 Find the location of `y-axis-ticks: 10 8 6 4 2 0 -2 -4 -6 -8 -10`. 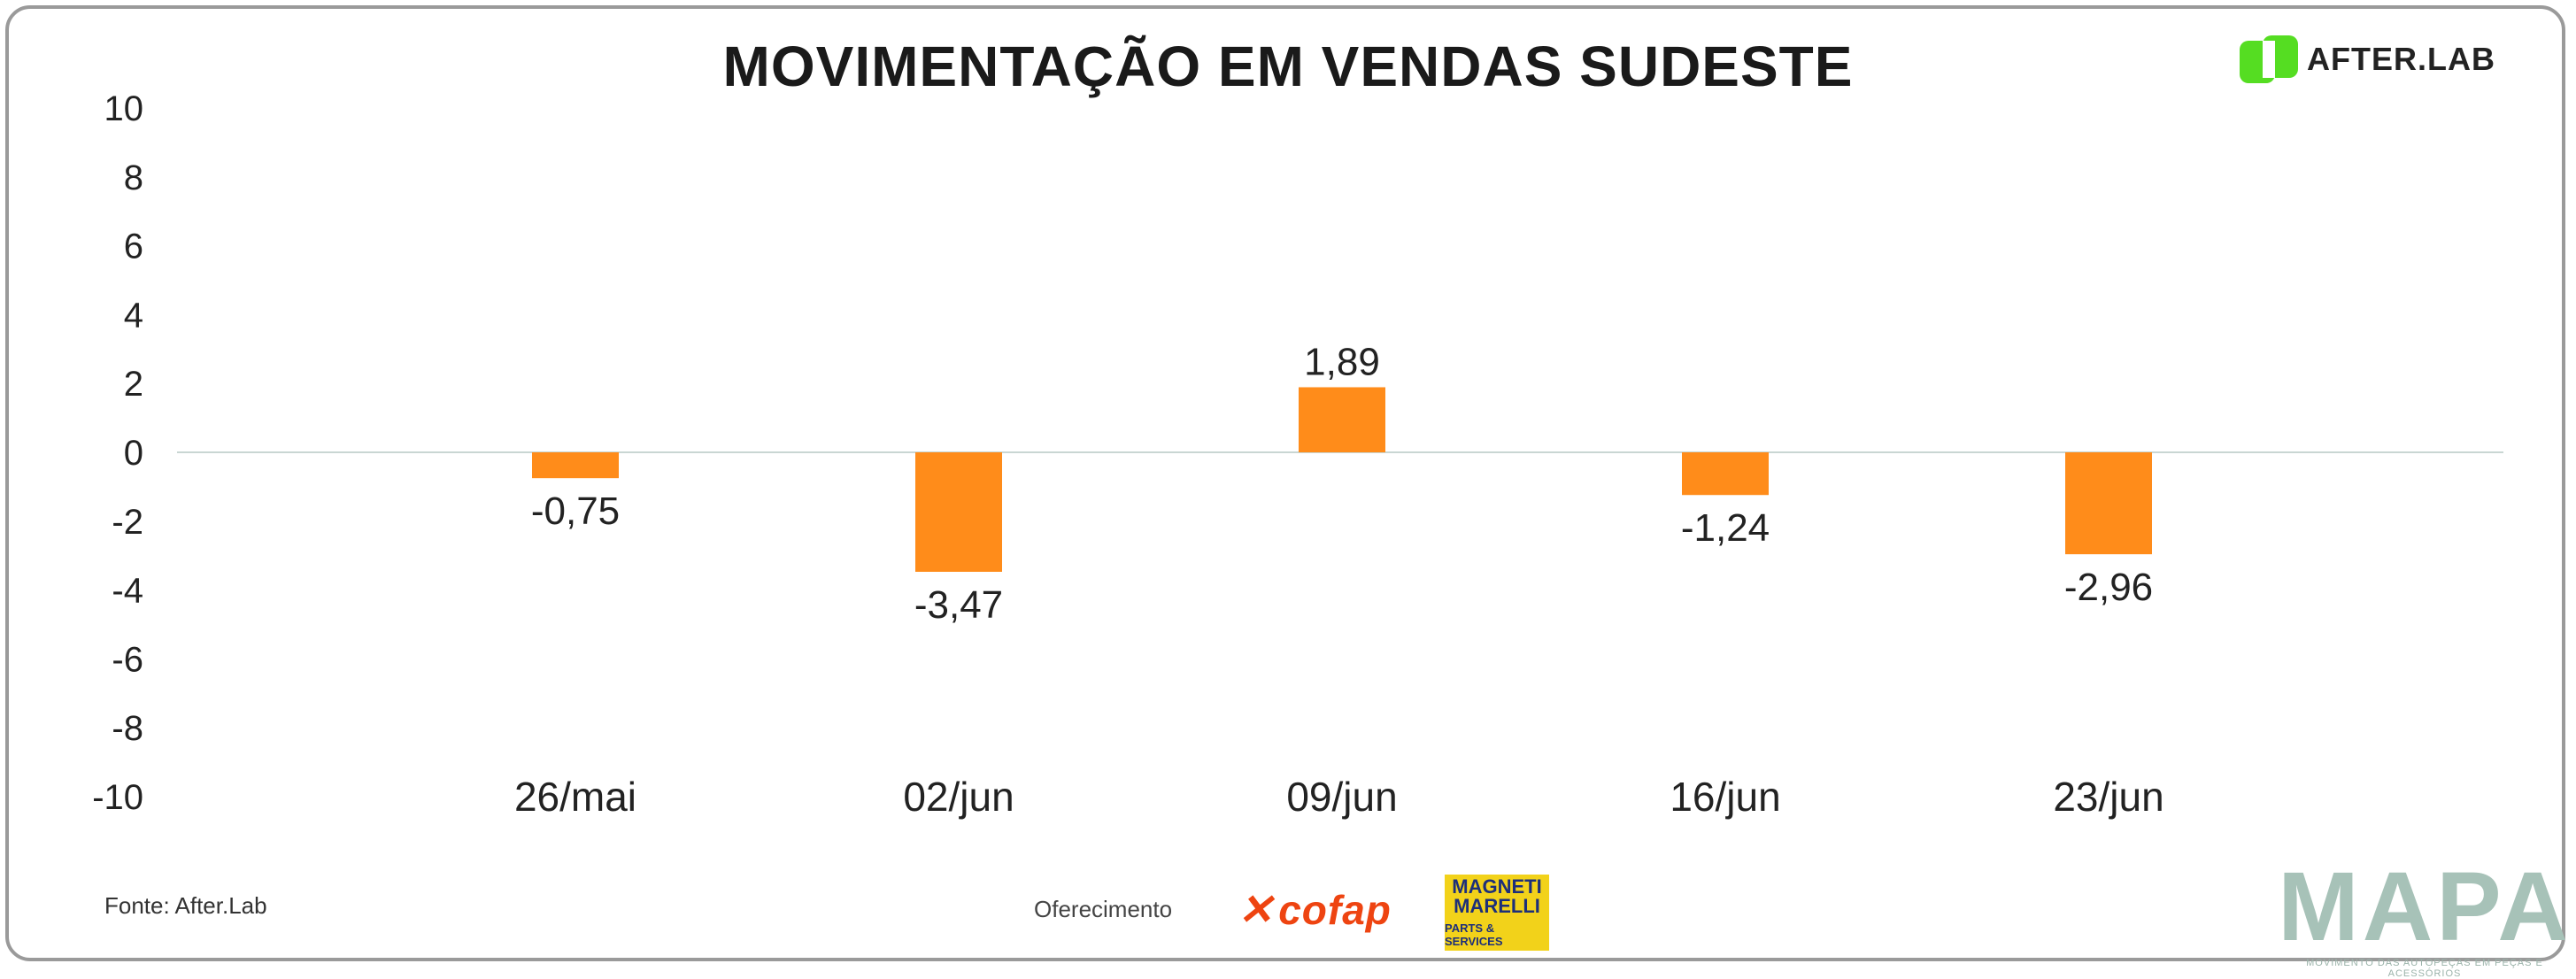

y-axis-ticks: 10 8 6 4 2 0 -2 -4 -6 -8 -10 is located at coordinates (117, 453).